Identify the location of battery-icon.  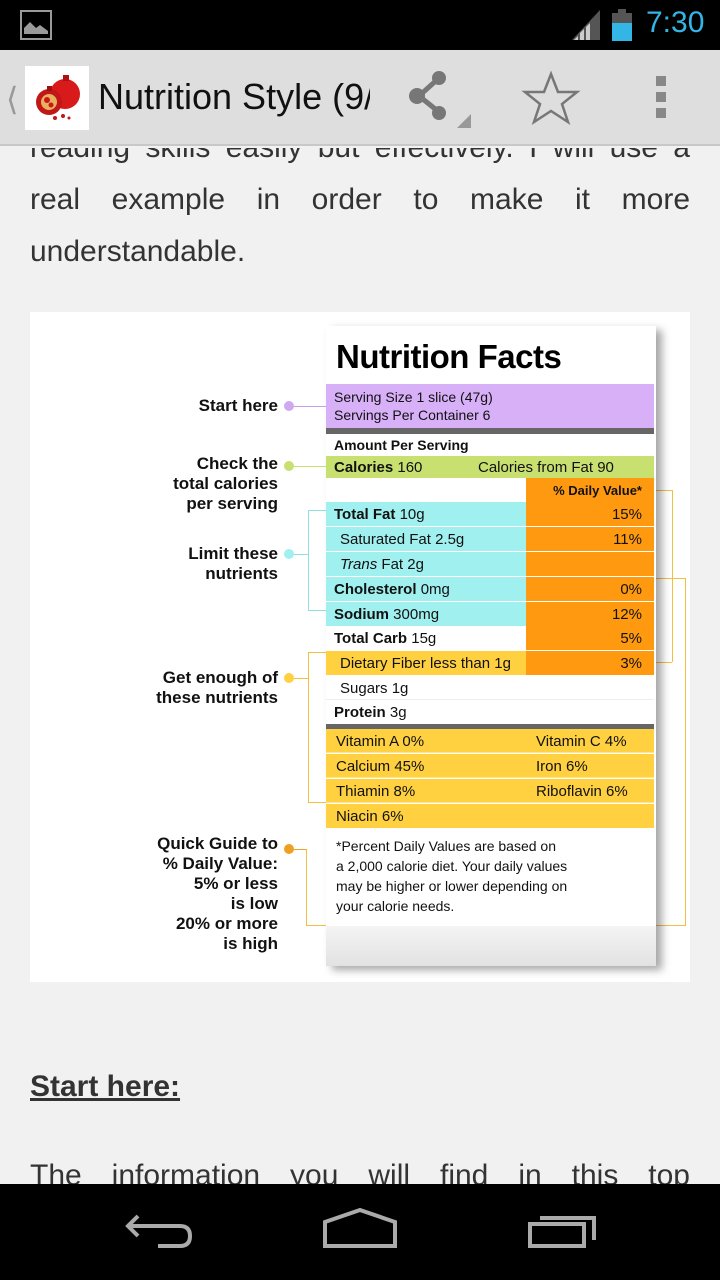
(622, 25).